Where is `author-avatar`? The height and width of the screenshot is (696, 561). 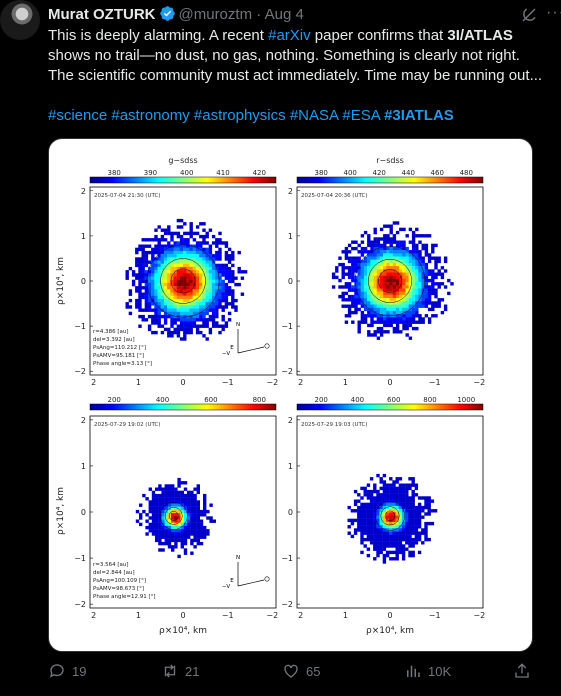 author-avatar is located at coordinates (20, 20).